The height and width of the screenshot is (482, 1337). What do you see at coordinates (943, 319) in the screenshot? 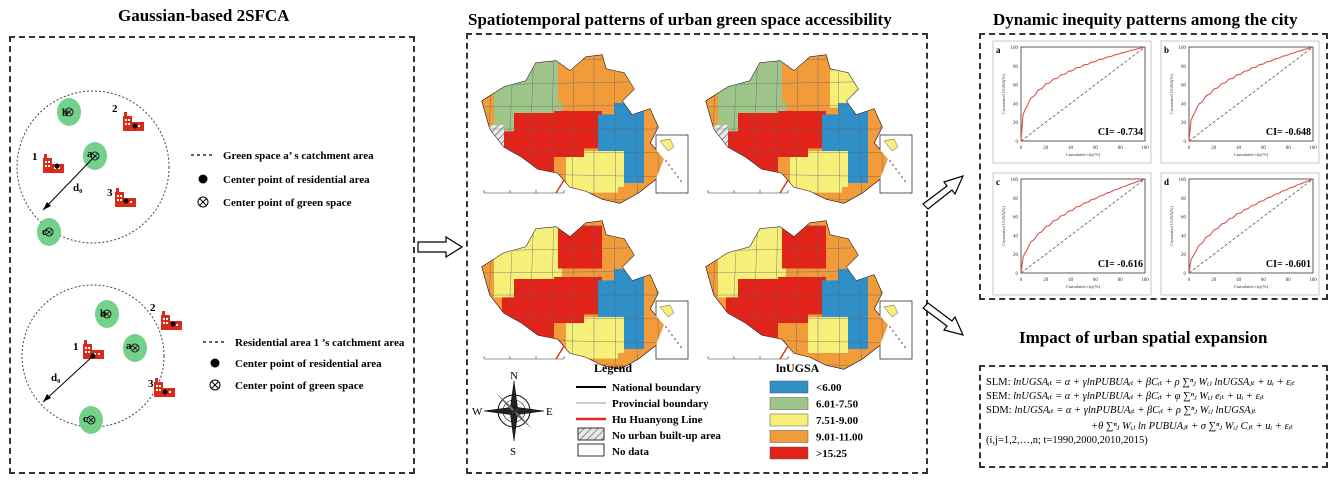
I see `arrow-downright-icon` at bounding box center [943, 319].